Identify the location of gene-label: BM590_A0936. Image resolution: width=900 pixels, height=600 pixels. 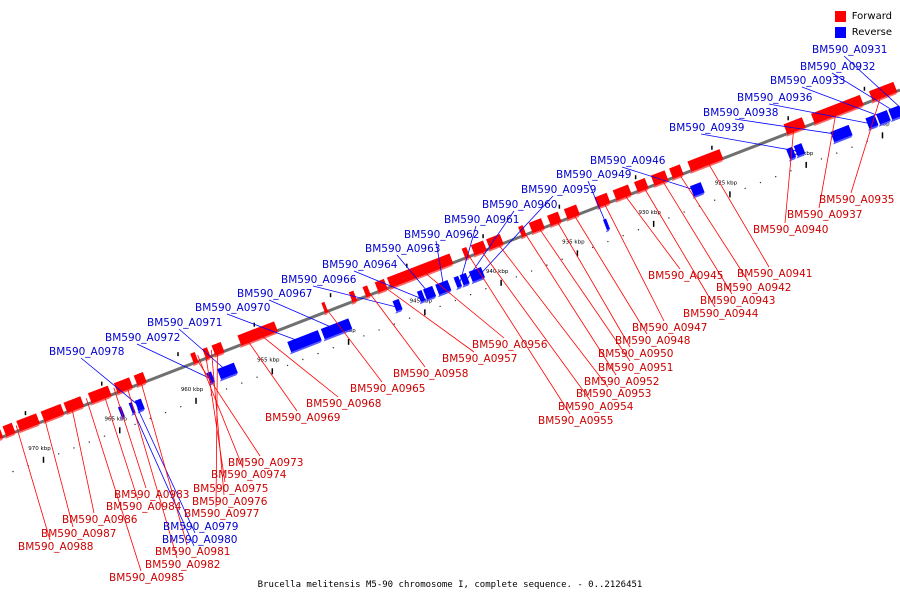
(775, 98).